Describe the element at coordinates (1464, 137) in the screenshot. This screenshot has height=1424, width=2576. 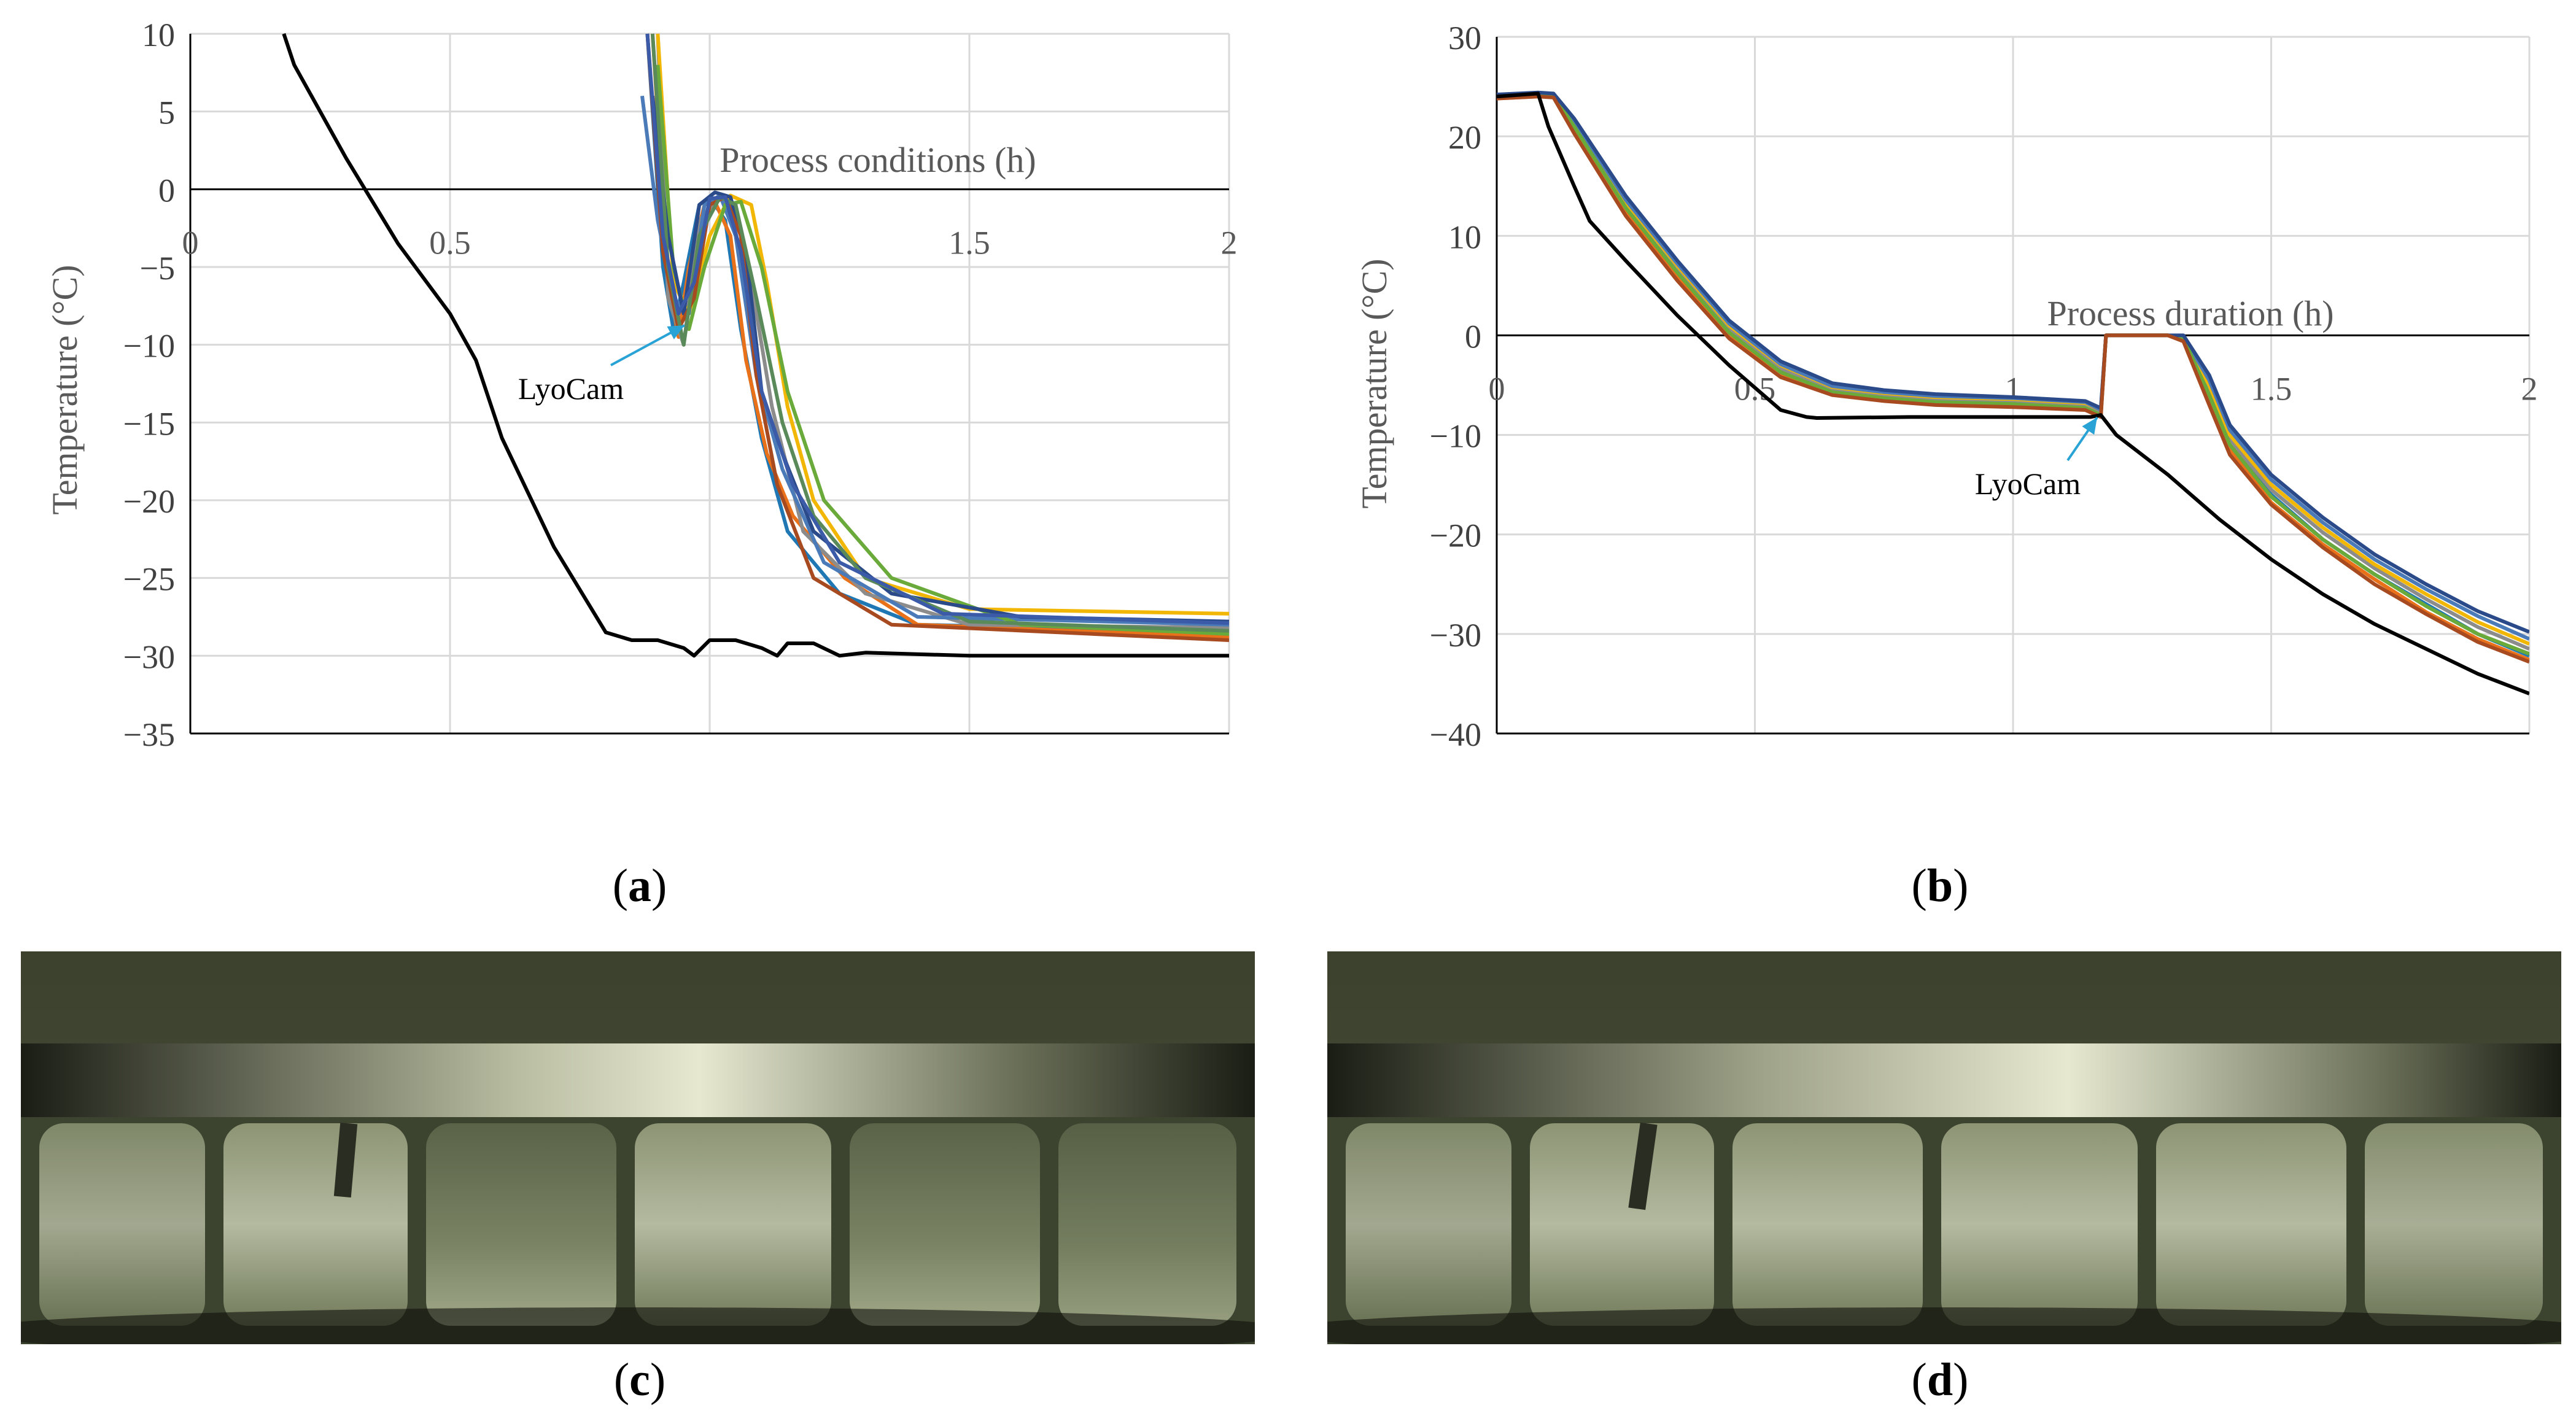
I see `y-tick-label: 20` at that location.